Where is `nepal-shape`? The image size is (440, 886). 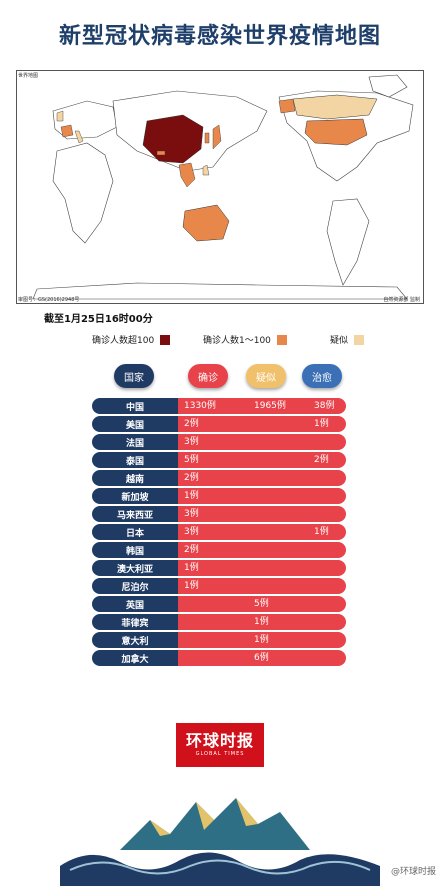
nepal-shape is located at coordinates (161, 153).